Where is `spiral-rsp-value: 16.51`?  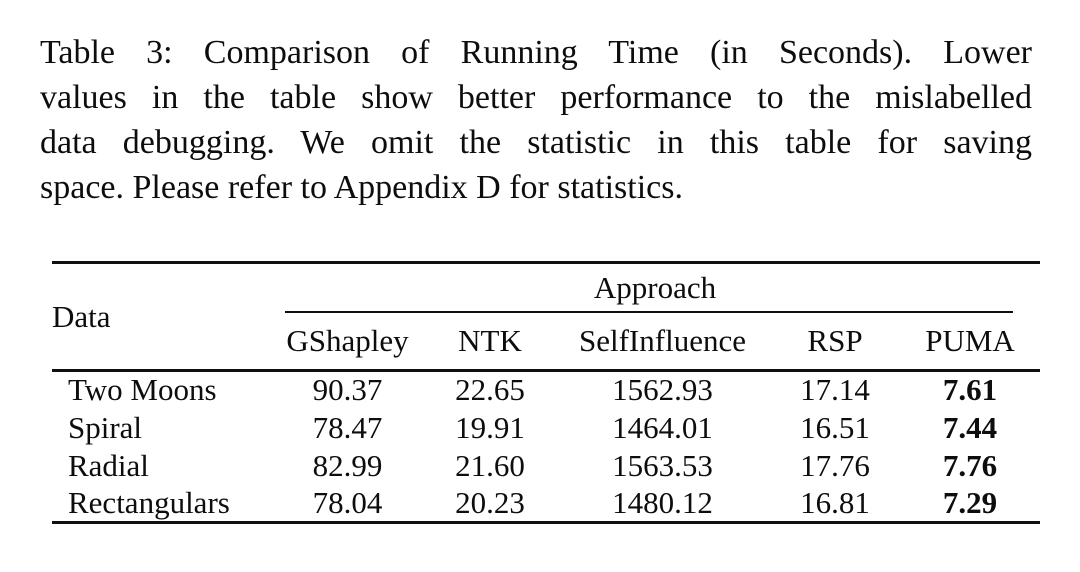
spiral-rsp-value: 16.51 is located at coordinates (835, 427).